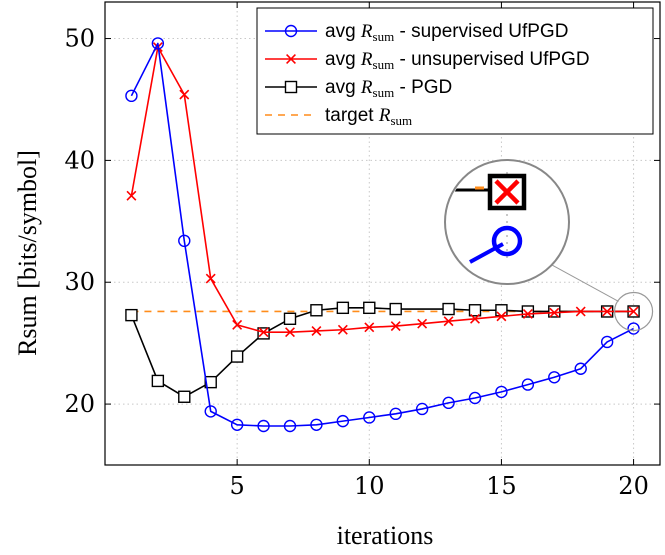 This screenshot has height=555, width=665. Describe the element at coordinates (446, 32) in the screenshot. I see `legend-label: avg Rsum - supervised UfPGD` at that location.